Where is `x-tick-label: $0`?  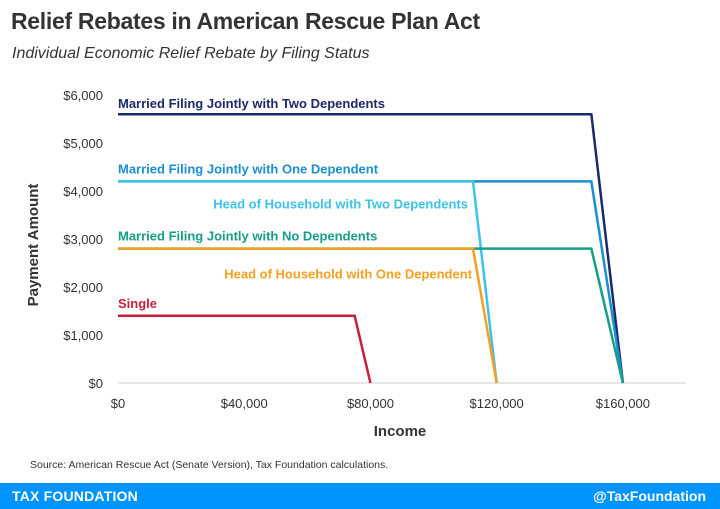
x-tick-label: $0 is located at coordinates (118, 403).